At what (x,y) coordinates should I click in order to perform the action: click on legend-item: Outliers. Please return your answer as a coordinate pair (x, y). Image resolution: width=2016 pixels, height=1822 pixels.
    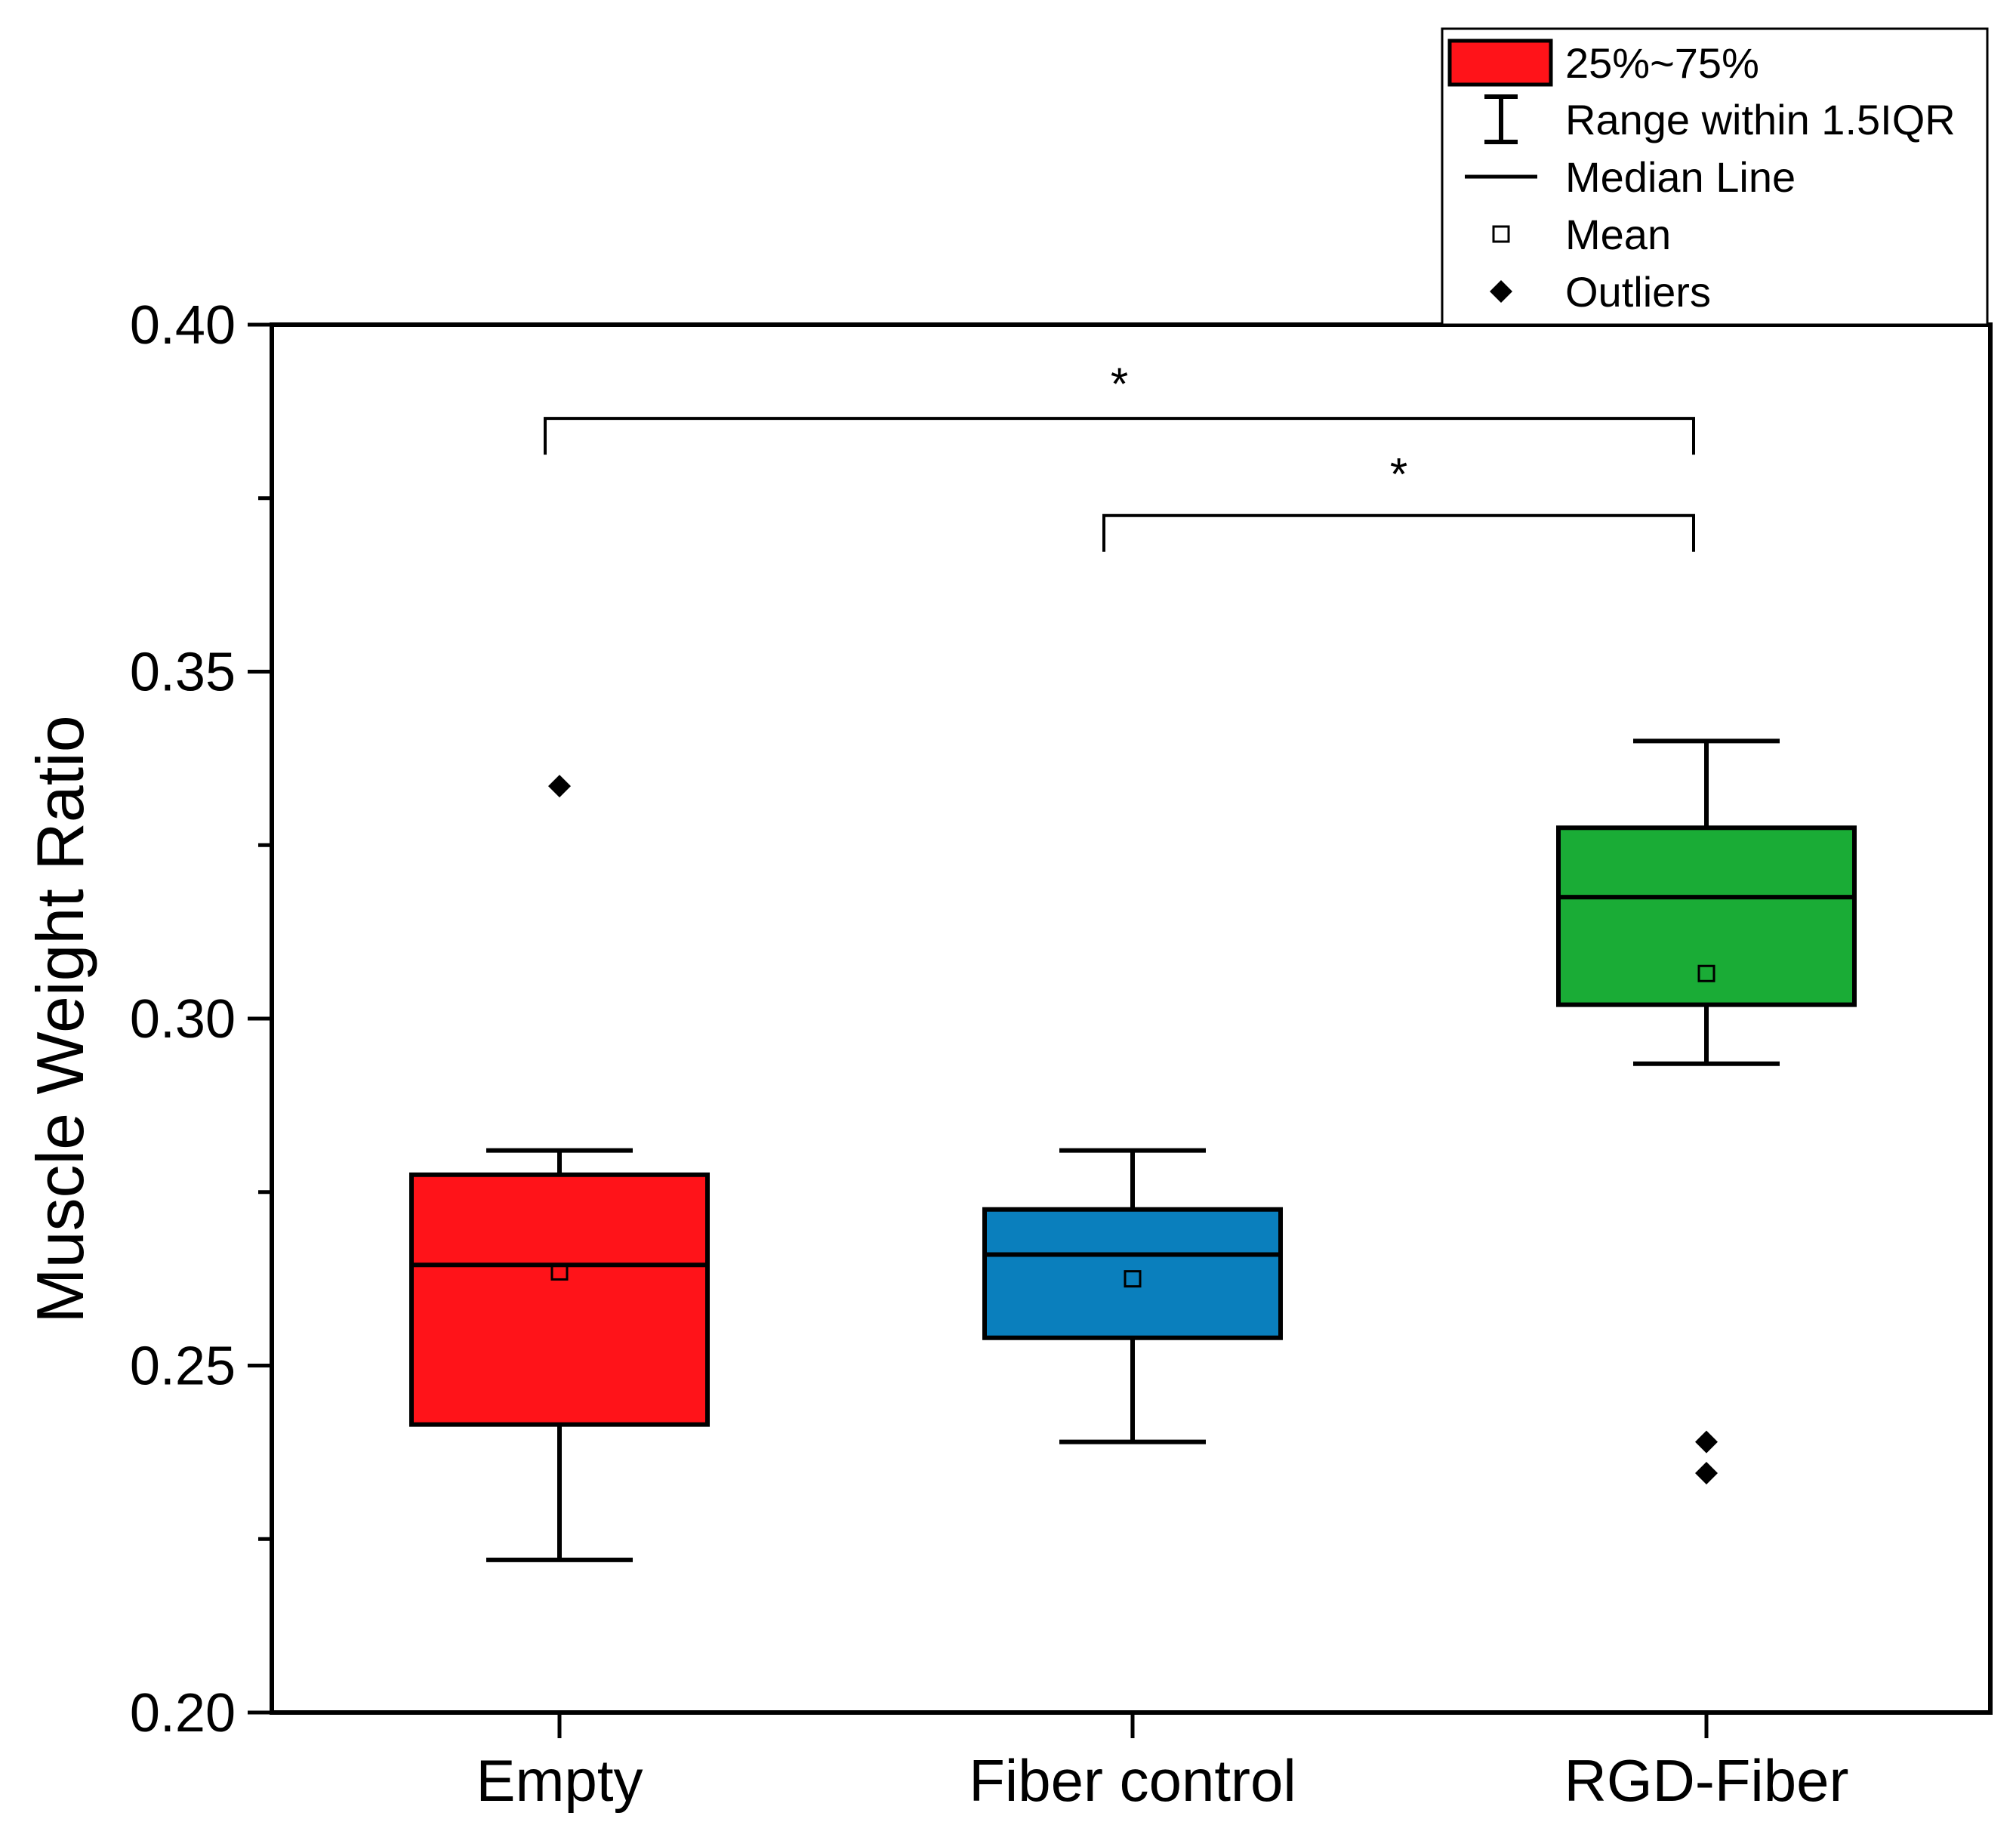
    Looking at the image, I should click on (1601, 292).